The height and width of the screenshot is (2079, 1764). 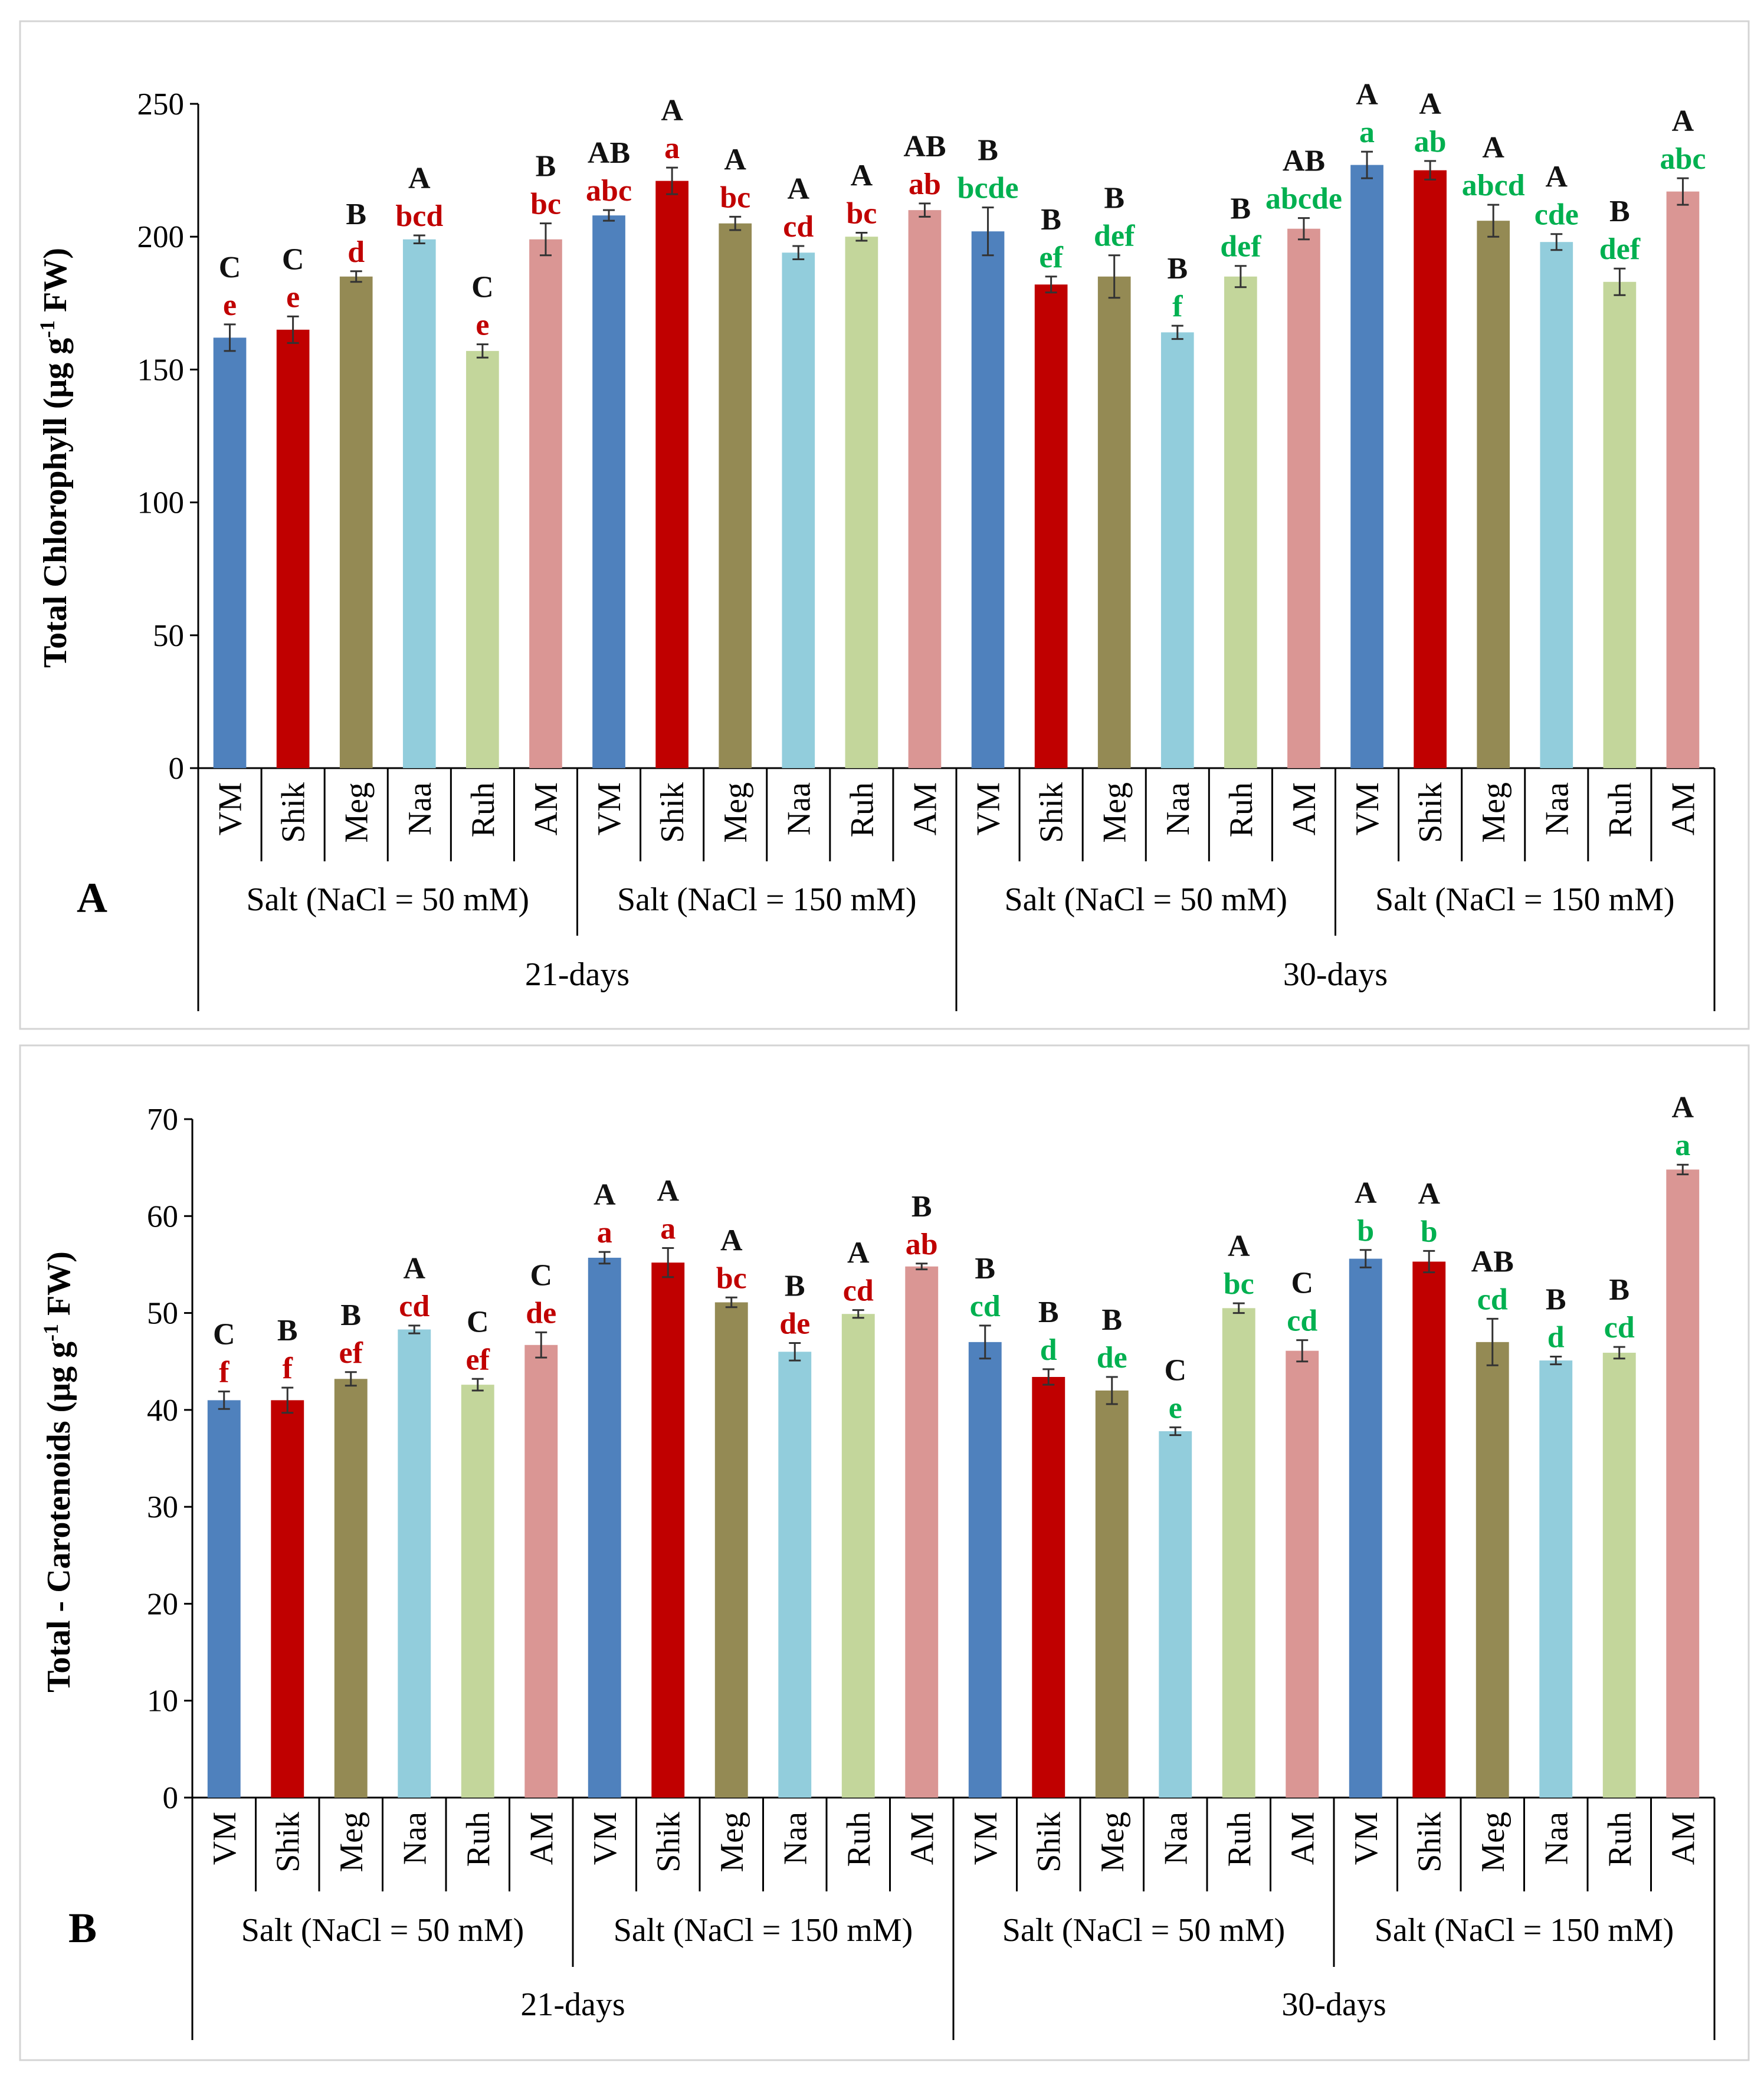 I want to click on panel-label: A, so click(x=92, y=898).